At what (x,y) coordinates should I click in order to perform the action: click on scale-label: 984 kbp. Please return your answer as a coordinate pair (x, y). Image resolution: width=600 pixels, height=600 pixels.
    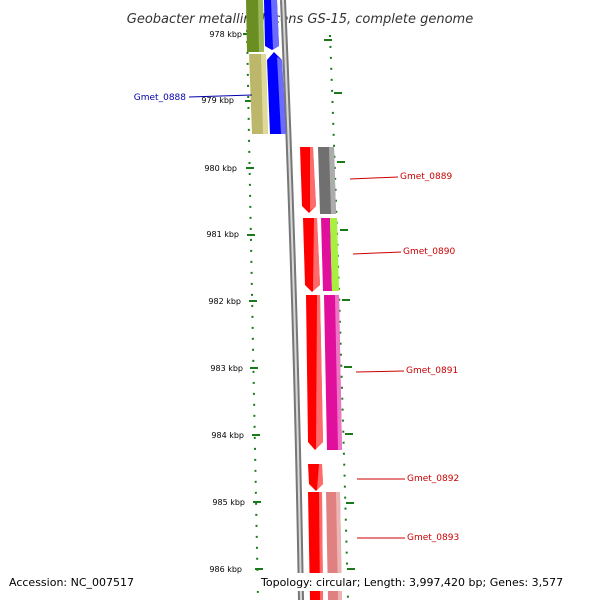
    Looking at the image, I should click on (227, 435).